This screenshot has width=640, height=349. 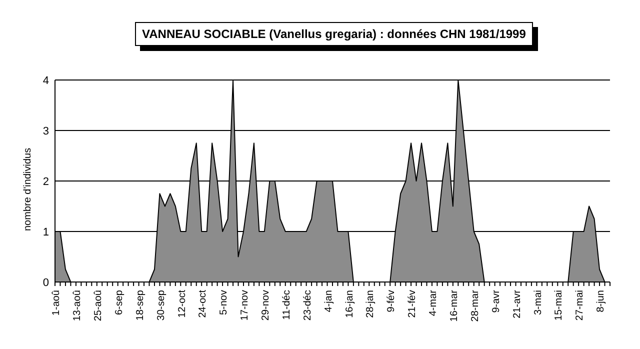 I want to click on x-tick-label: 17-nov, so click(x=245, y=305).